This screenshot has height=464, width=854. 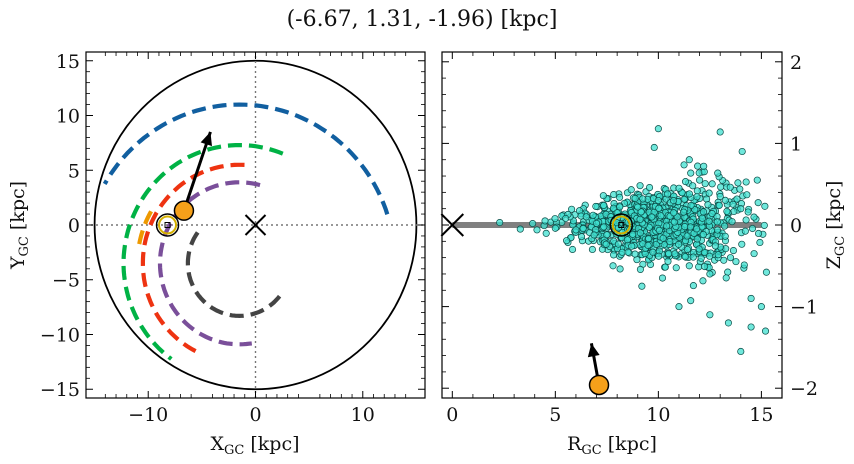 I want to click on y-tick-label: 2, so click(x=796, y=63).